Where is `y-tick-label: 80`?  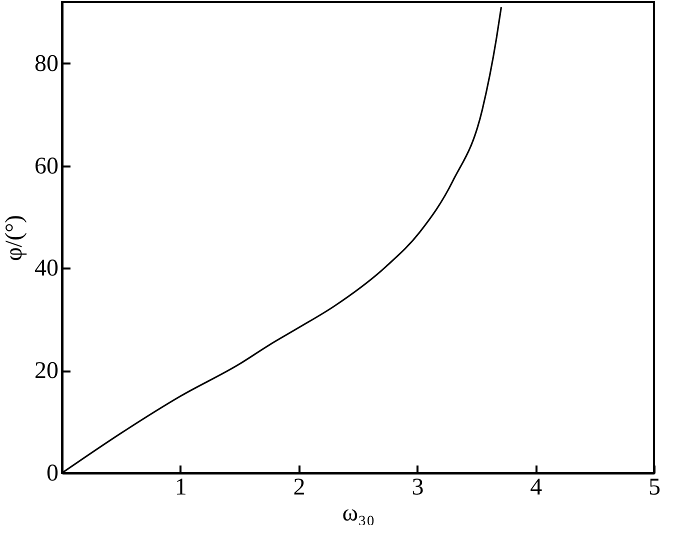
y-tick-label: 80 is located at coordinates (46, 63).